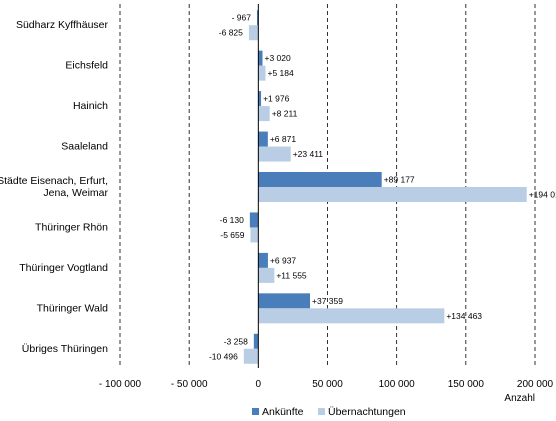  Describe the element at coordinates (281, 73) in the screenshot. I see `data-label: +5 184` at that location.